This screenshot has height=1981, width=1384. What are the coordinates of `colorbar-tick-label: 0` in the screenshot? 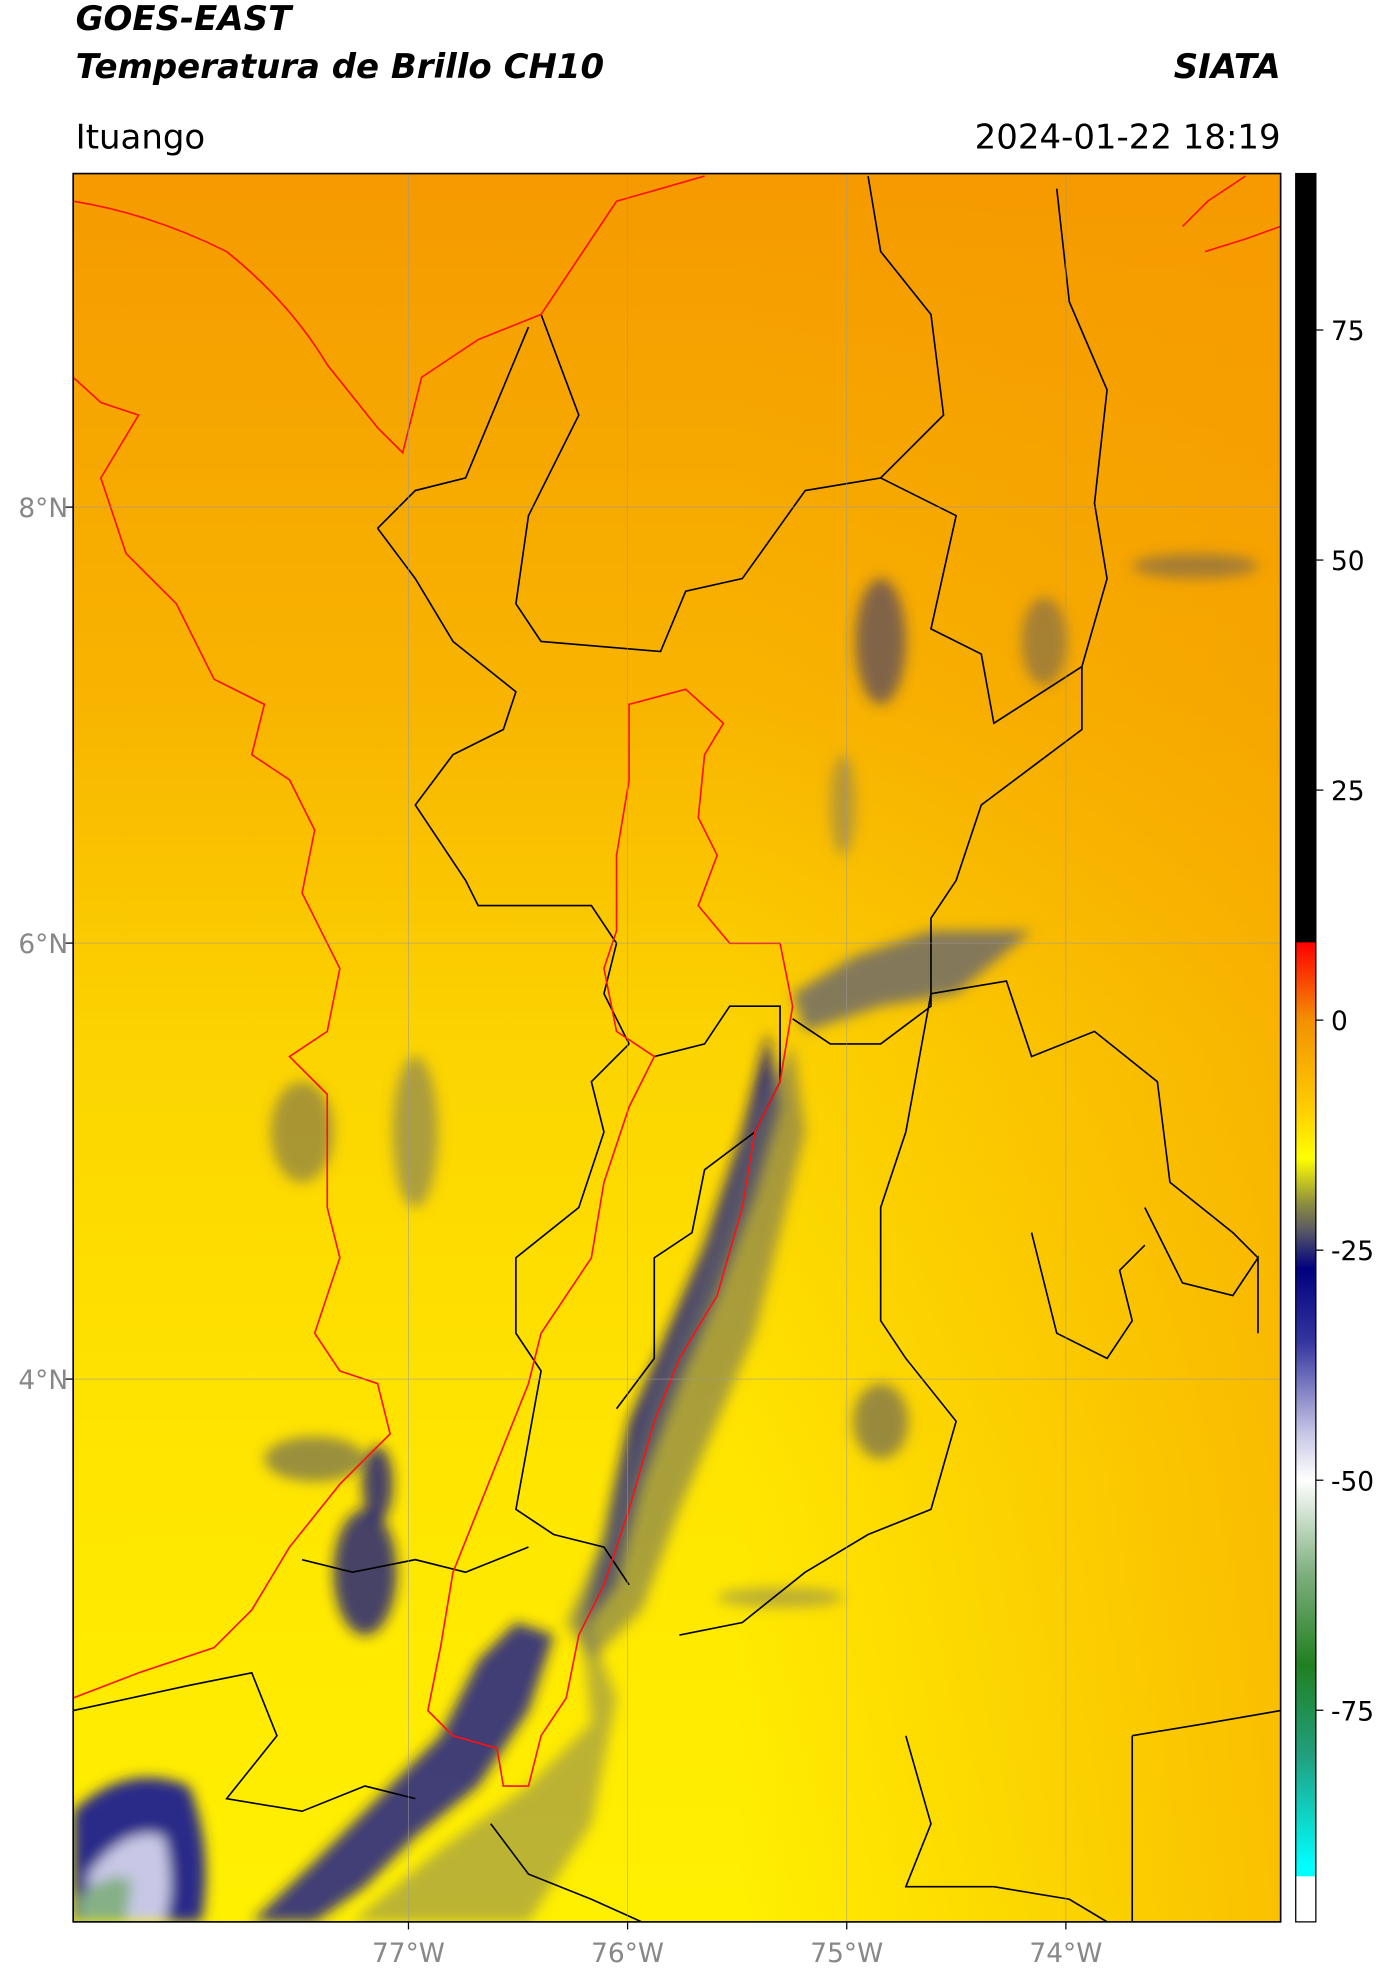 It's located at (1339, 1021).